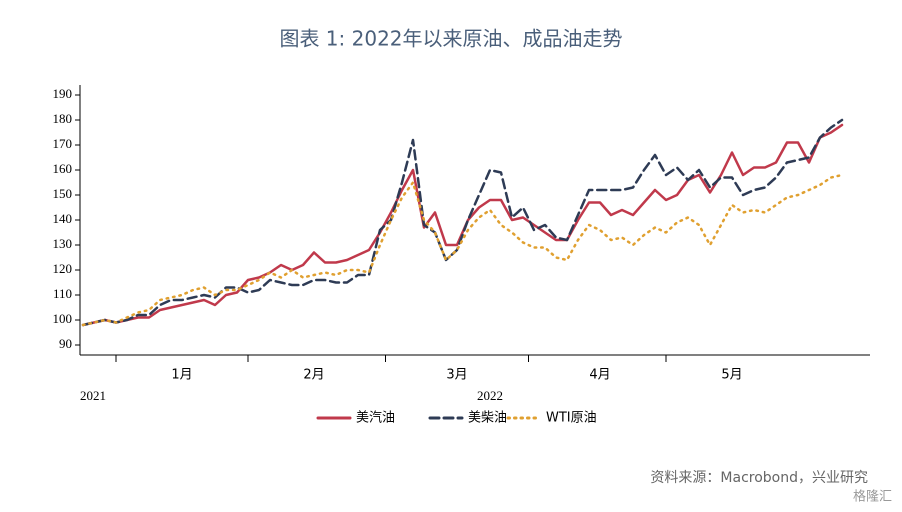 Image resolution: width=902 pixels, height=512 pixels. Describe the element at coordinates (487, 418) in the screenshot. I see `legend-label: 美柴油` at that location.